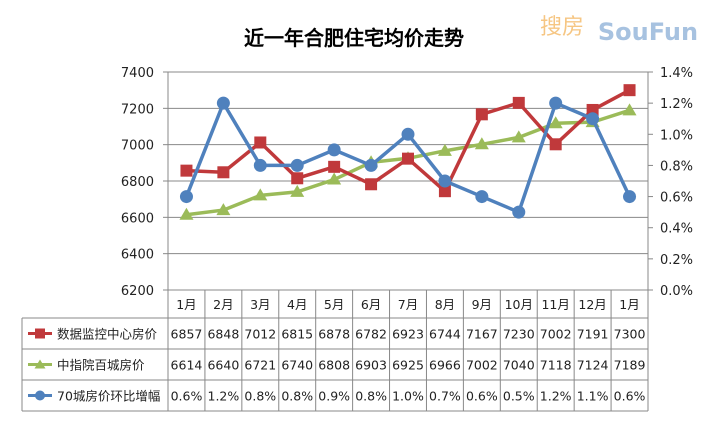 This screenshot has width=709, height=421. Describe the element at coordinates (137, 218) in the screenshot. I see `left-tick-label: 6600` at that location.